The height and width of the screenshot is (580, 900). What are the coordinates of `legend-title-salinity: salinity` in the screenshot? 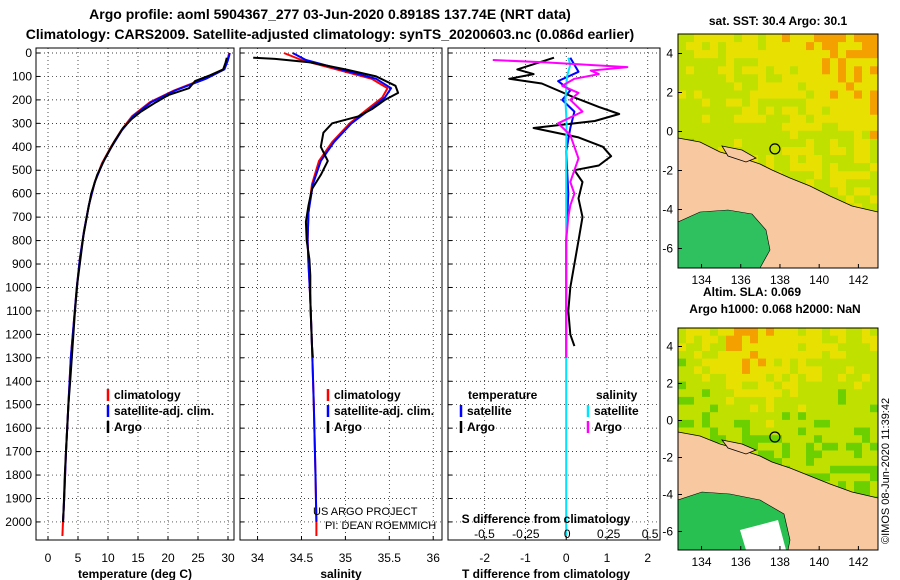 It's located at (617, 395).